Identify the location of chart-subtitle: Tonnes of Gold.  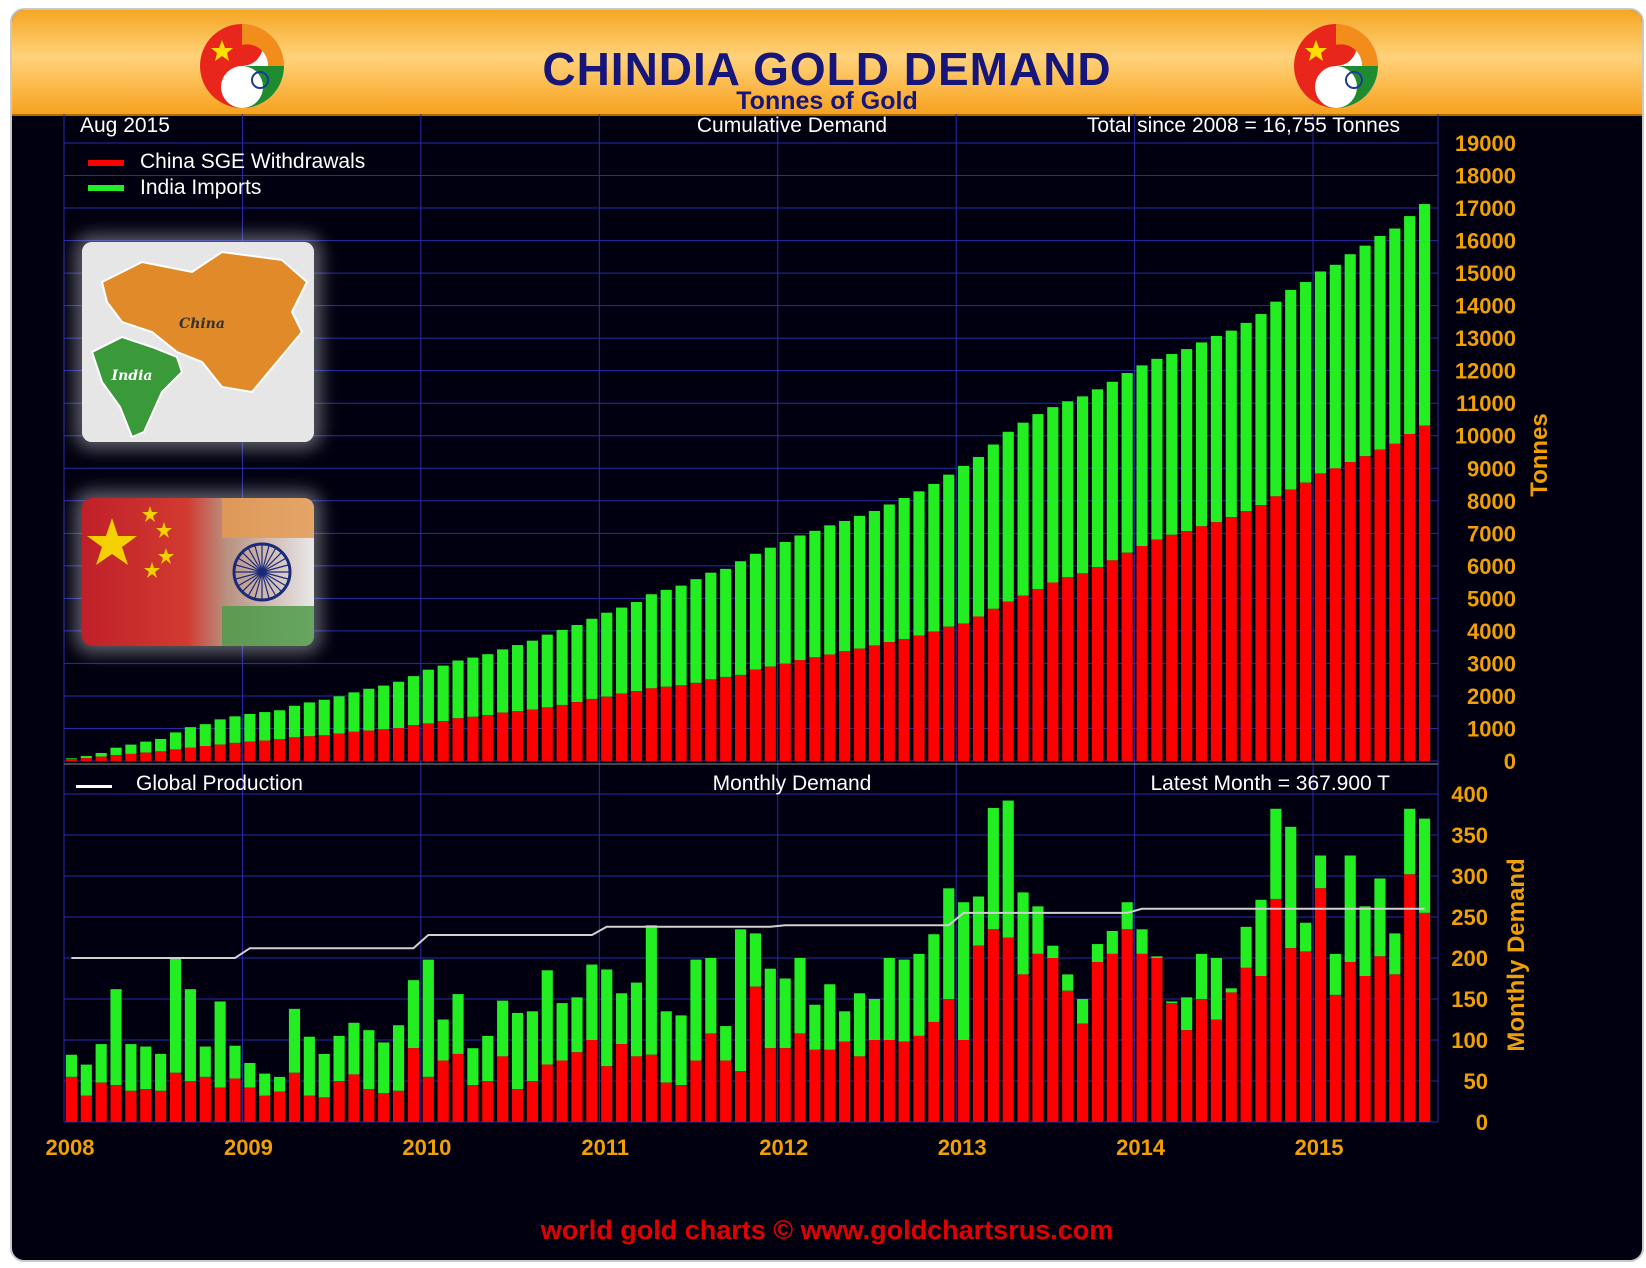
(827, 101).